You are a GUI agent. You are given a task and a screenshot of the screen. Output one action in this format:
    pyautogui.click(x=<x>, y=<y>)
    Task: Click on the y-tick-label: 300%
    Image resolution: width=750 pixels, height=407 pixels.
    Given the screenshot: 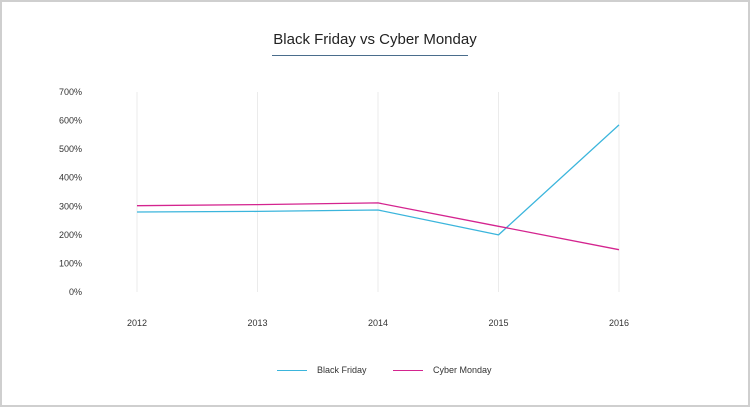 What is the action you would take?
    pyautogui.click(x=70, y=206)
    